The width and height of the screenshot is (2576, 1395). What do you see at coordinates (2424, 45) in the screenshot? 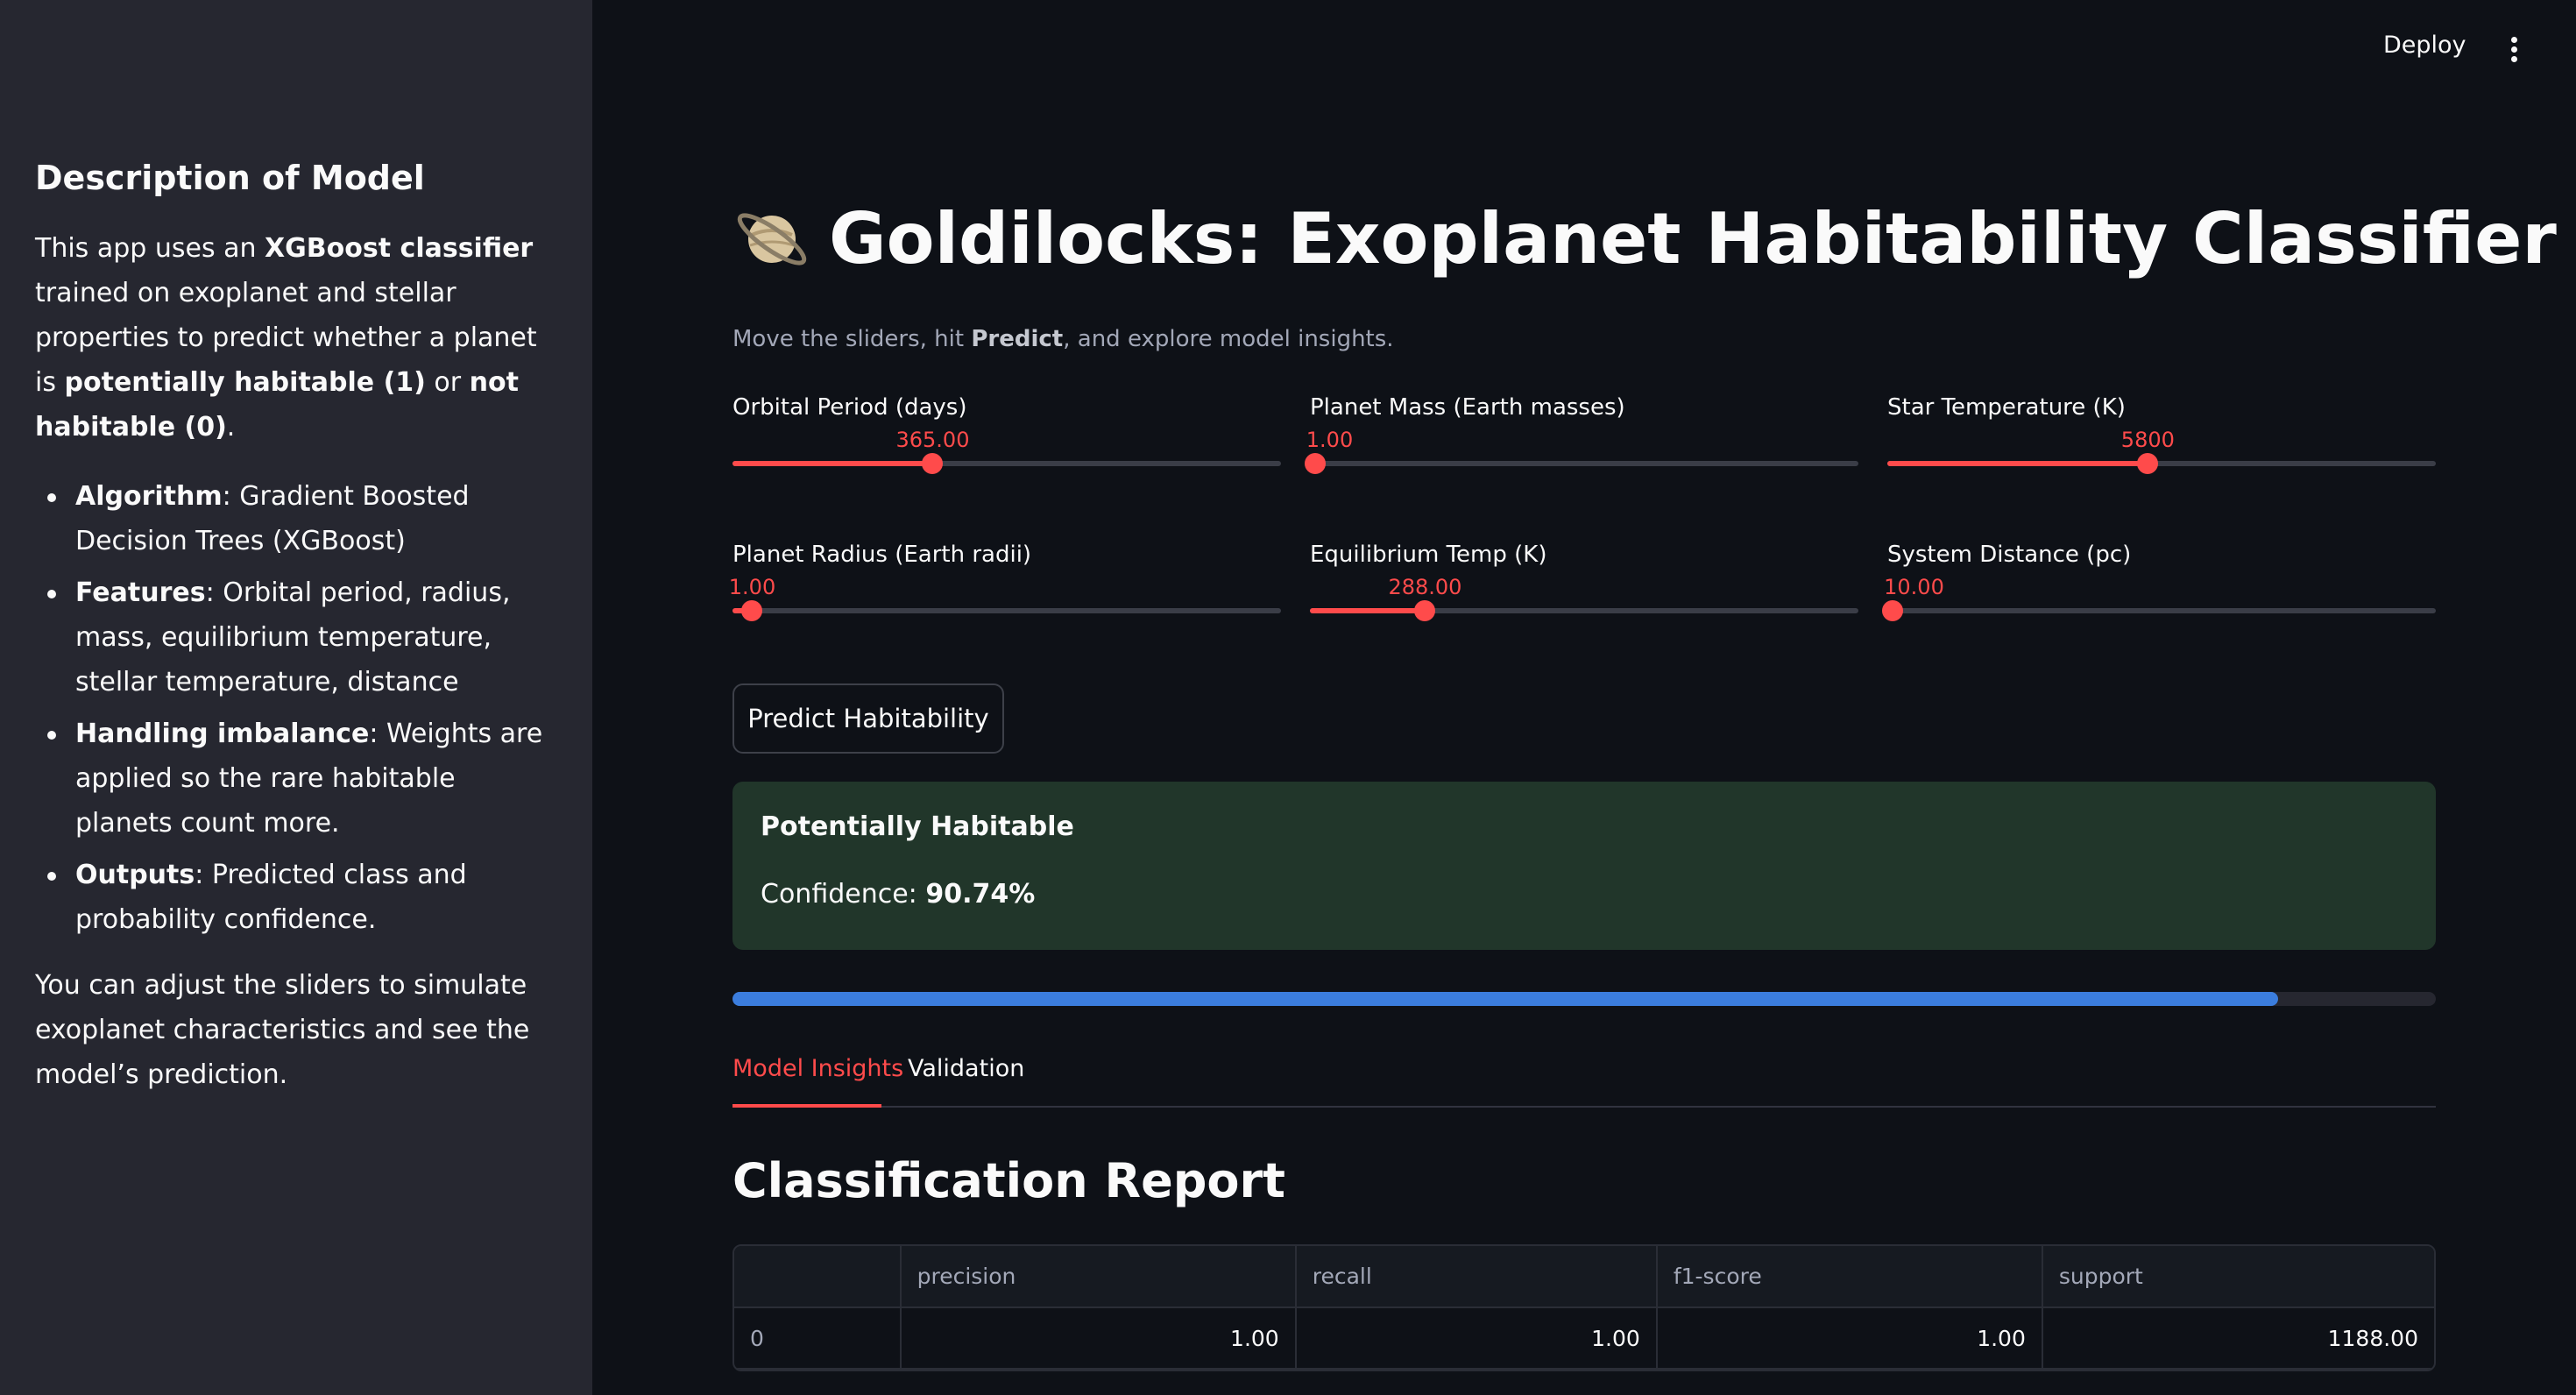
I see `deploy-button: Deploy` at bounding box center [2424, 45].